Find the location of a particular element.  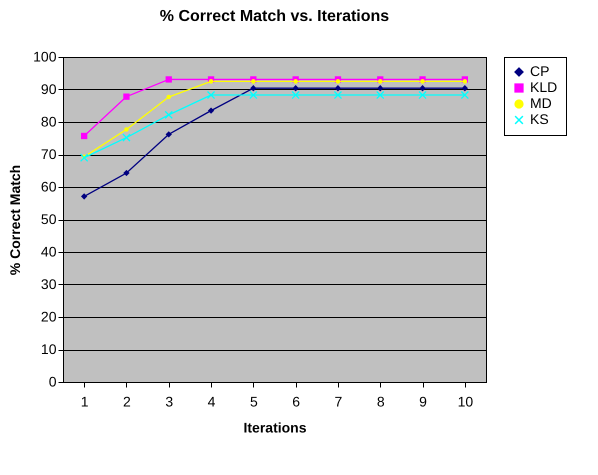

x-tick-label: 6 is located at coordinates (296, 402).